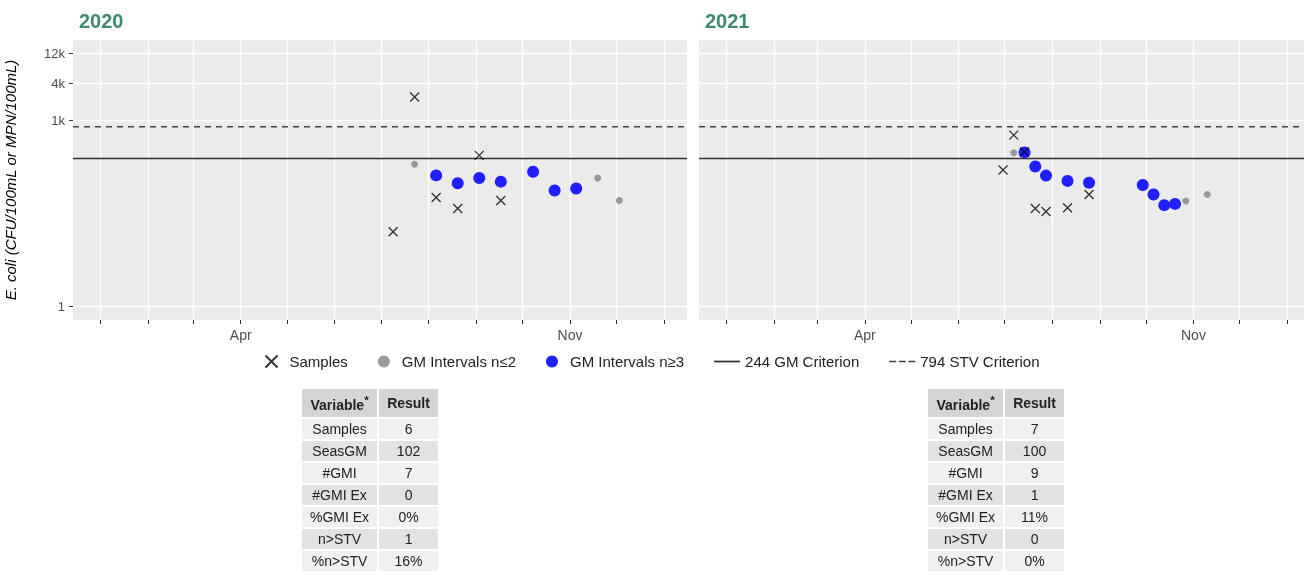 Image resolution: width=1304 pixels, height=575 pixels. What do you see at coordinates (55, 54) in the screenshot?
I see `y-tick-label: 12k` at bounding box center [55, 54].